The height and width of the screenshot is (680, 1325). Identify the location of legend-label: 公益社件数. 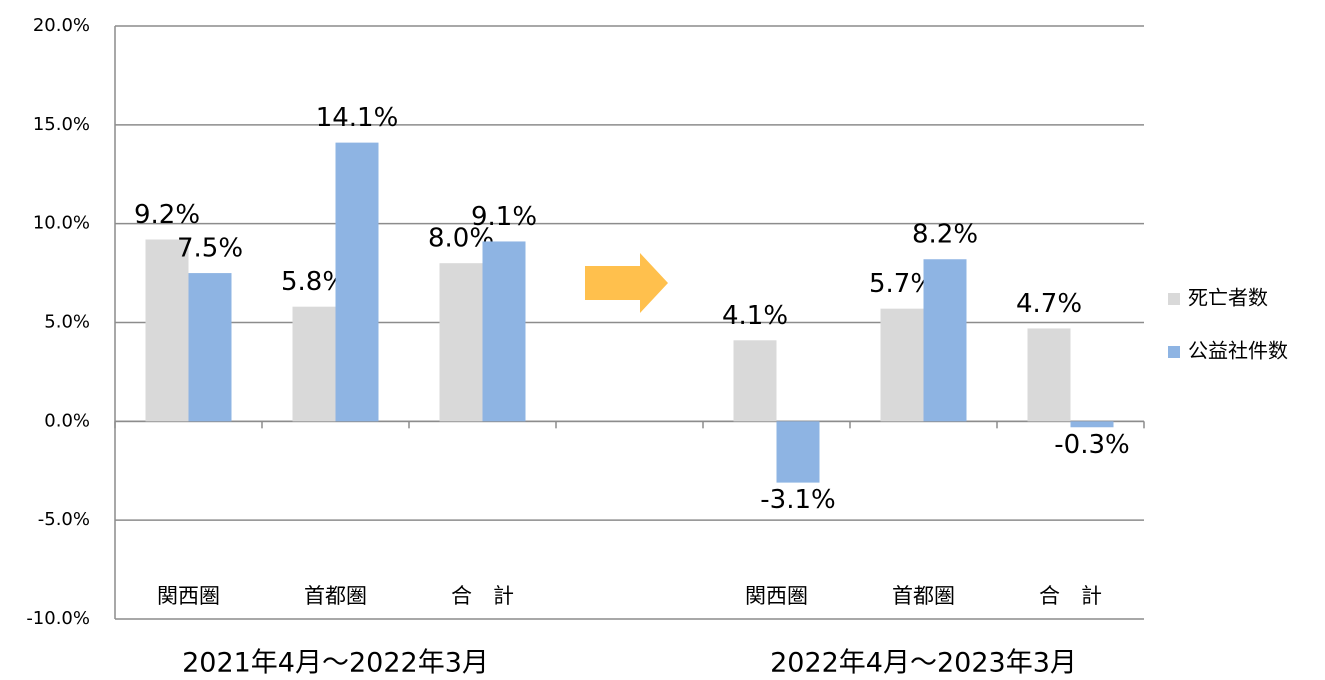
(1238, 351).